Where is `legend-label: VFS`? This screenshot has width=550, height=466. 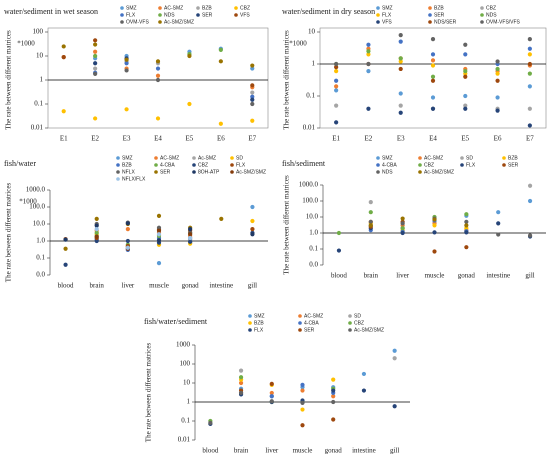 legend-label: VFS is located at coordinates (387, 22).